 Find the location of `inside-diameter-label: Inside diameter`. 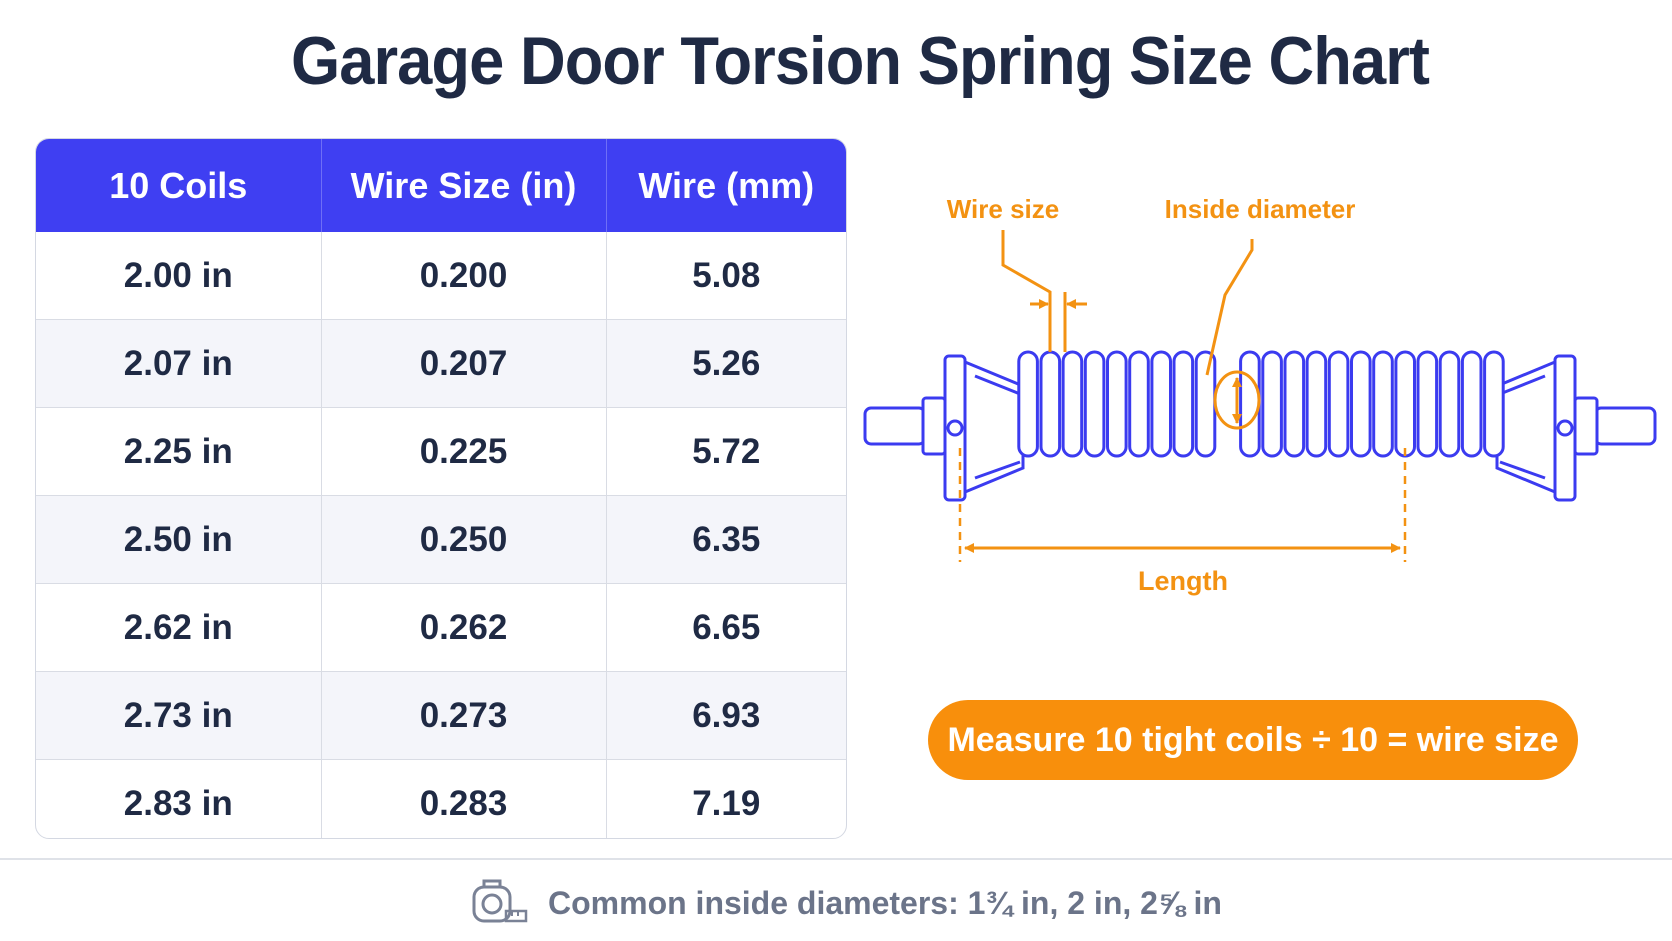

inside-diameter-label: Inside diameter is located at coordinates (1260, 209).